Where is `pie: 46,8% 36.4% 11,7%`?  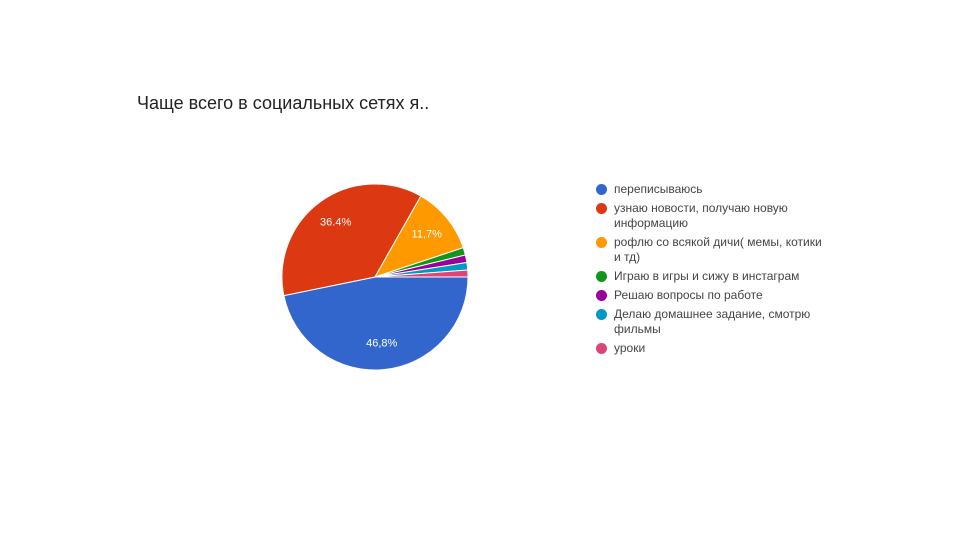
pie: 46,8% 36.4% 11,7% is located at coordinates (375, 277).